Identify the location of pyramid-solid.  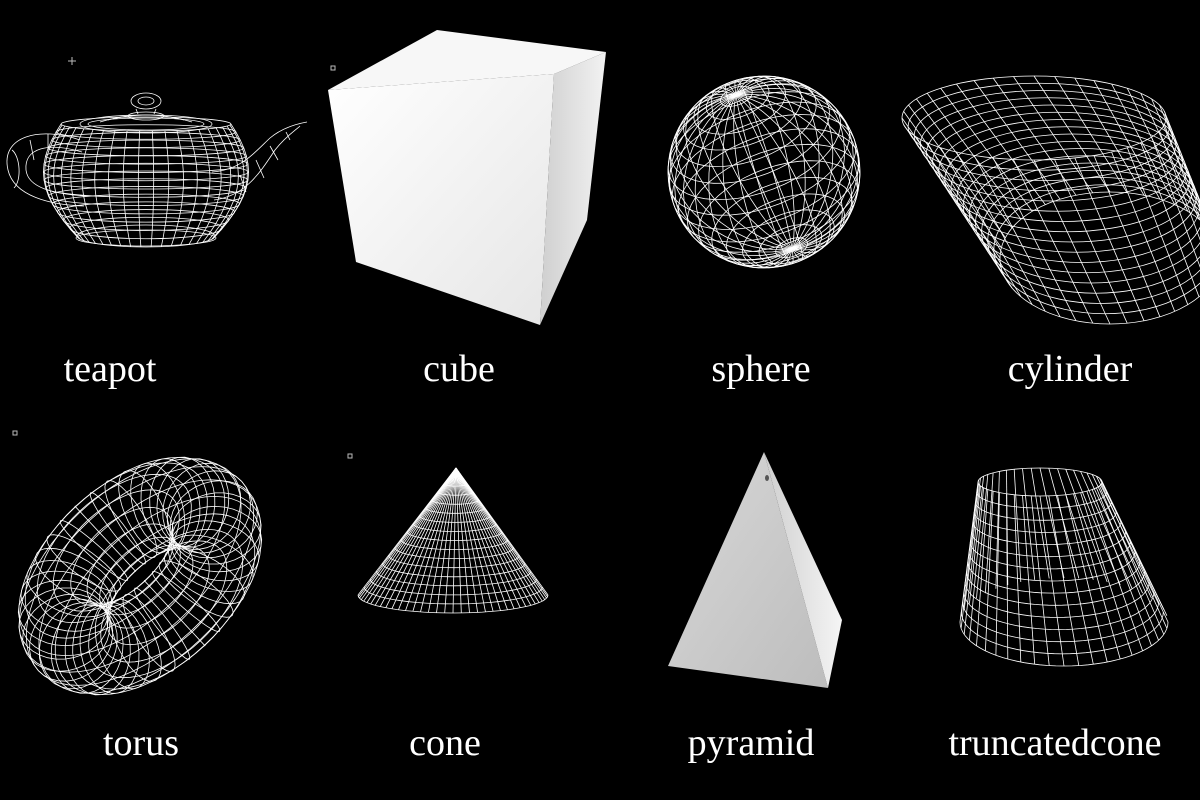
(755, 570).